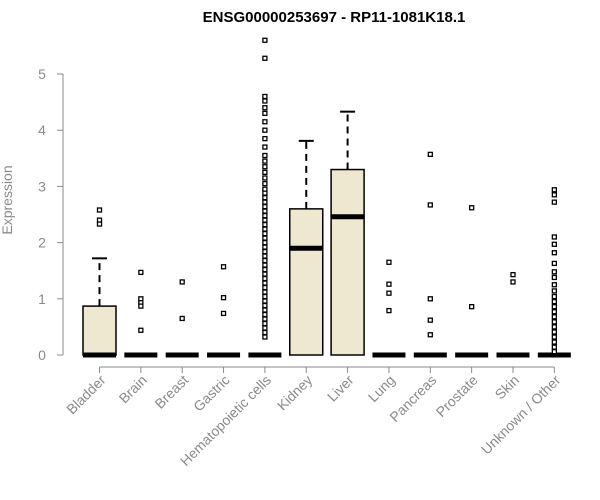 The image size is (600, 500). Describe the element at coordinates (42, 299) in the screenshot. I see `y-tick-label: 1` at that location.